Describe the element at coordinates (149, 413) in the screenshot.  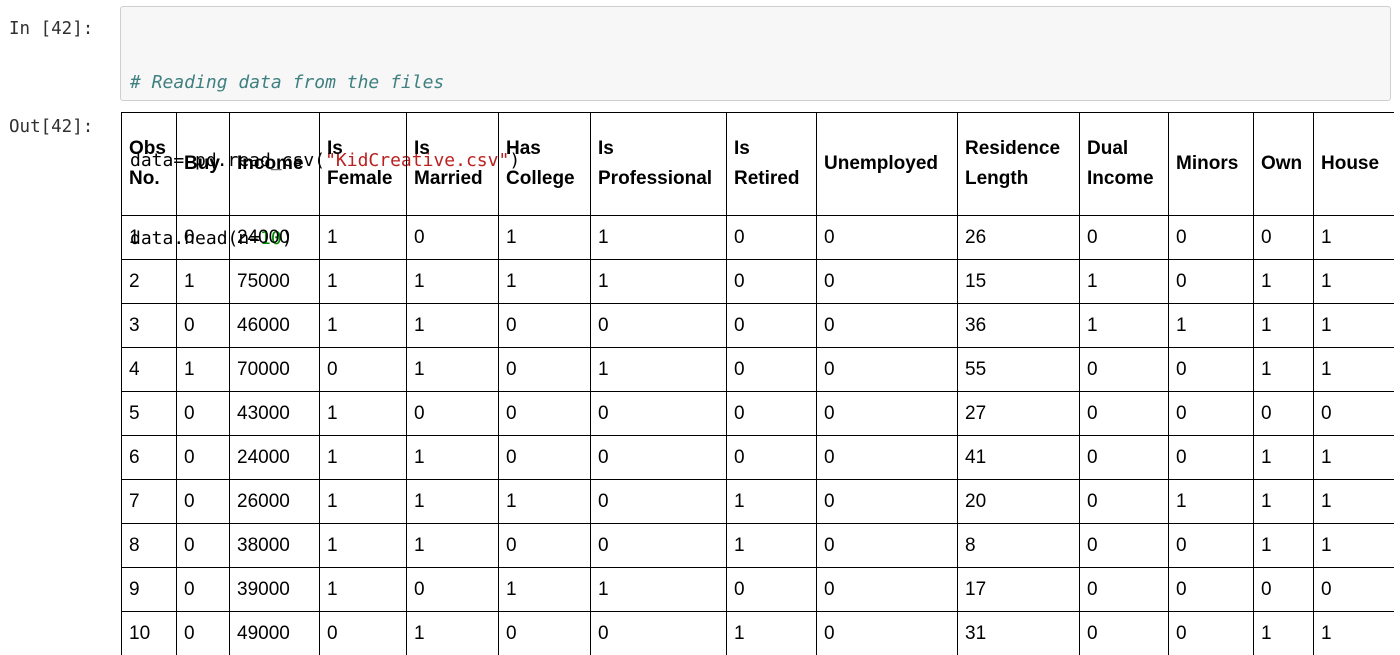
I see `table-cell: 5` at that location.